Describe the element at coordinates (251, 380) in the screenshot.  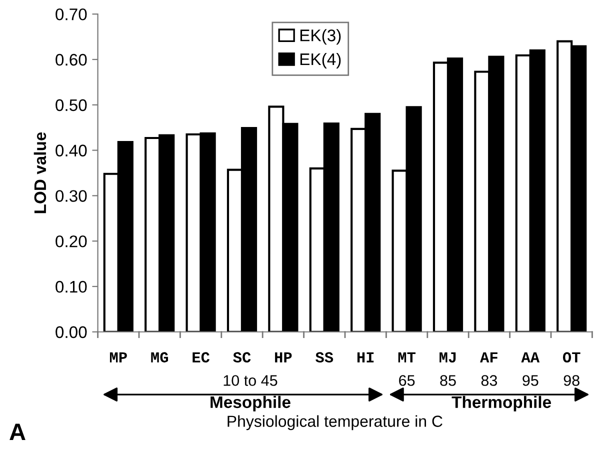
I see `text: 10 to 45` at that location.